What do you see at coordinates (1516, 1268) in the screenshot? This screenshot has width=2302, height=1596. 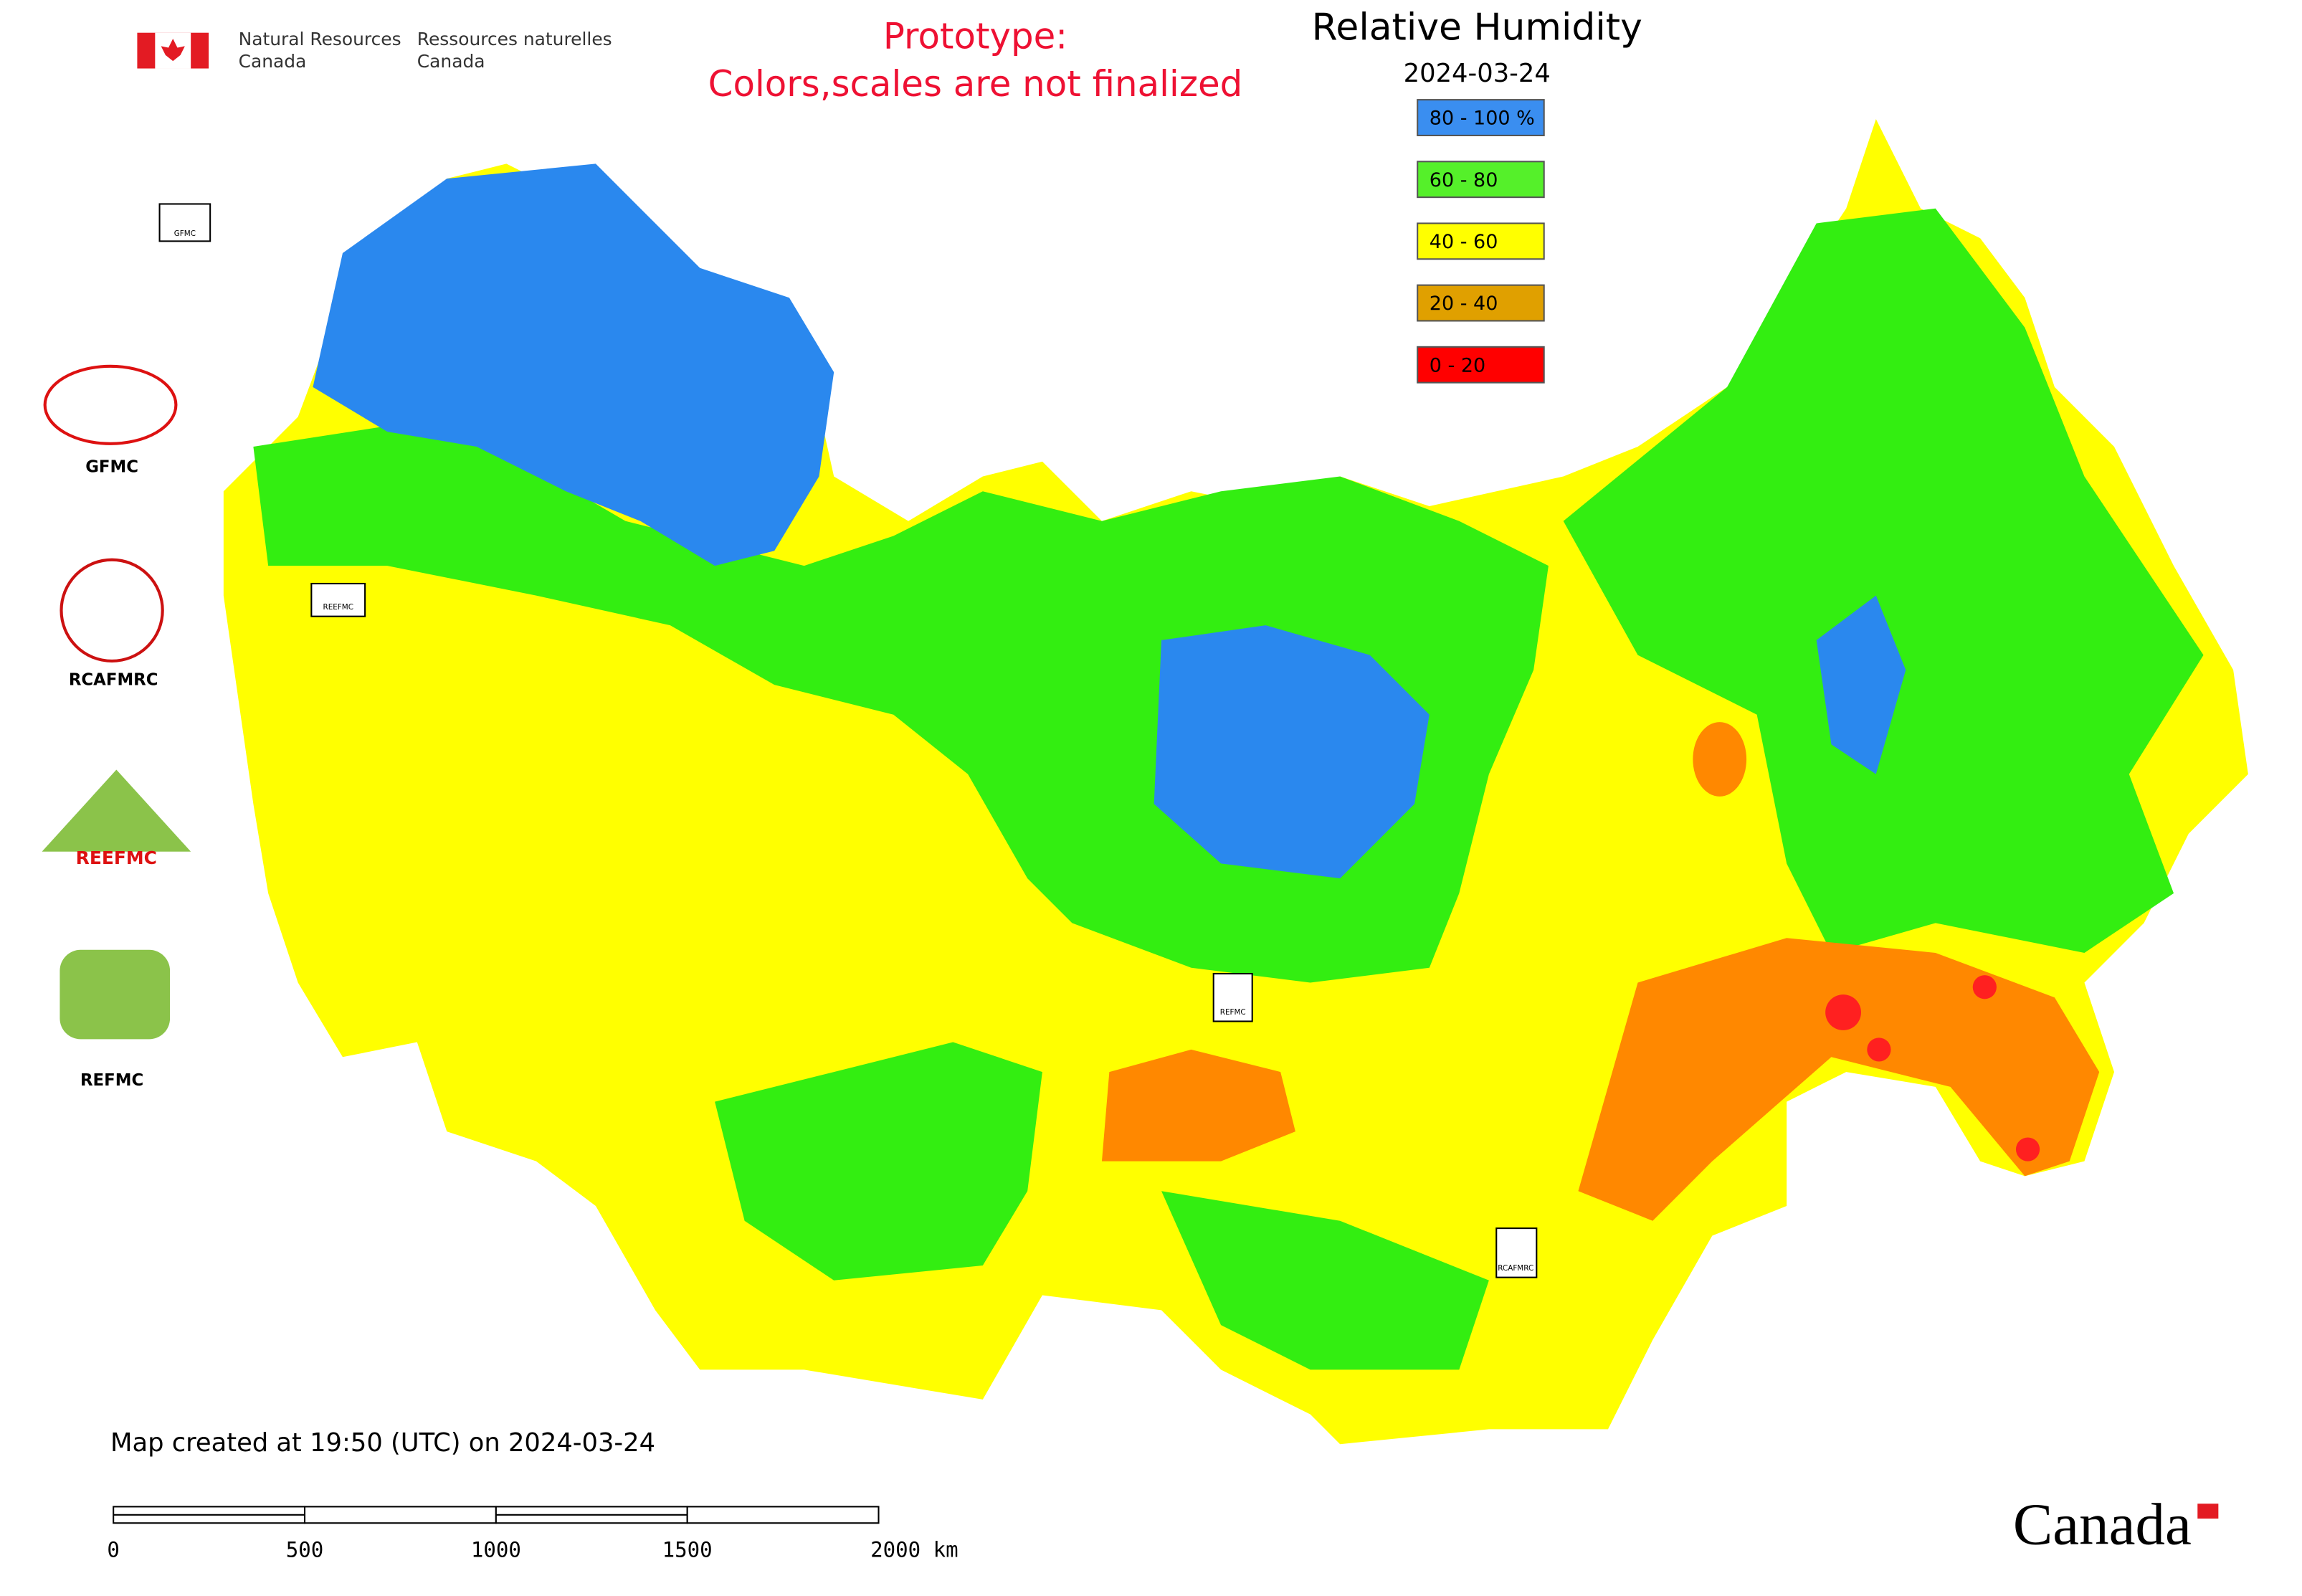 I see `station-label: RCAFMRC` at bounding box center [1516, 1268].